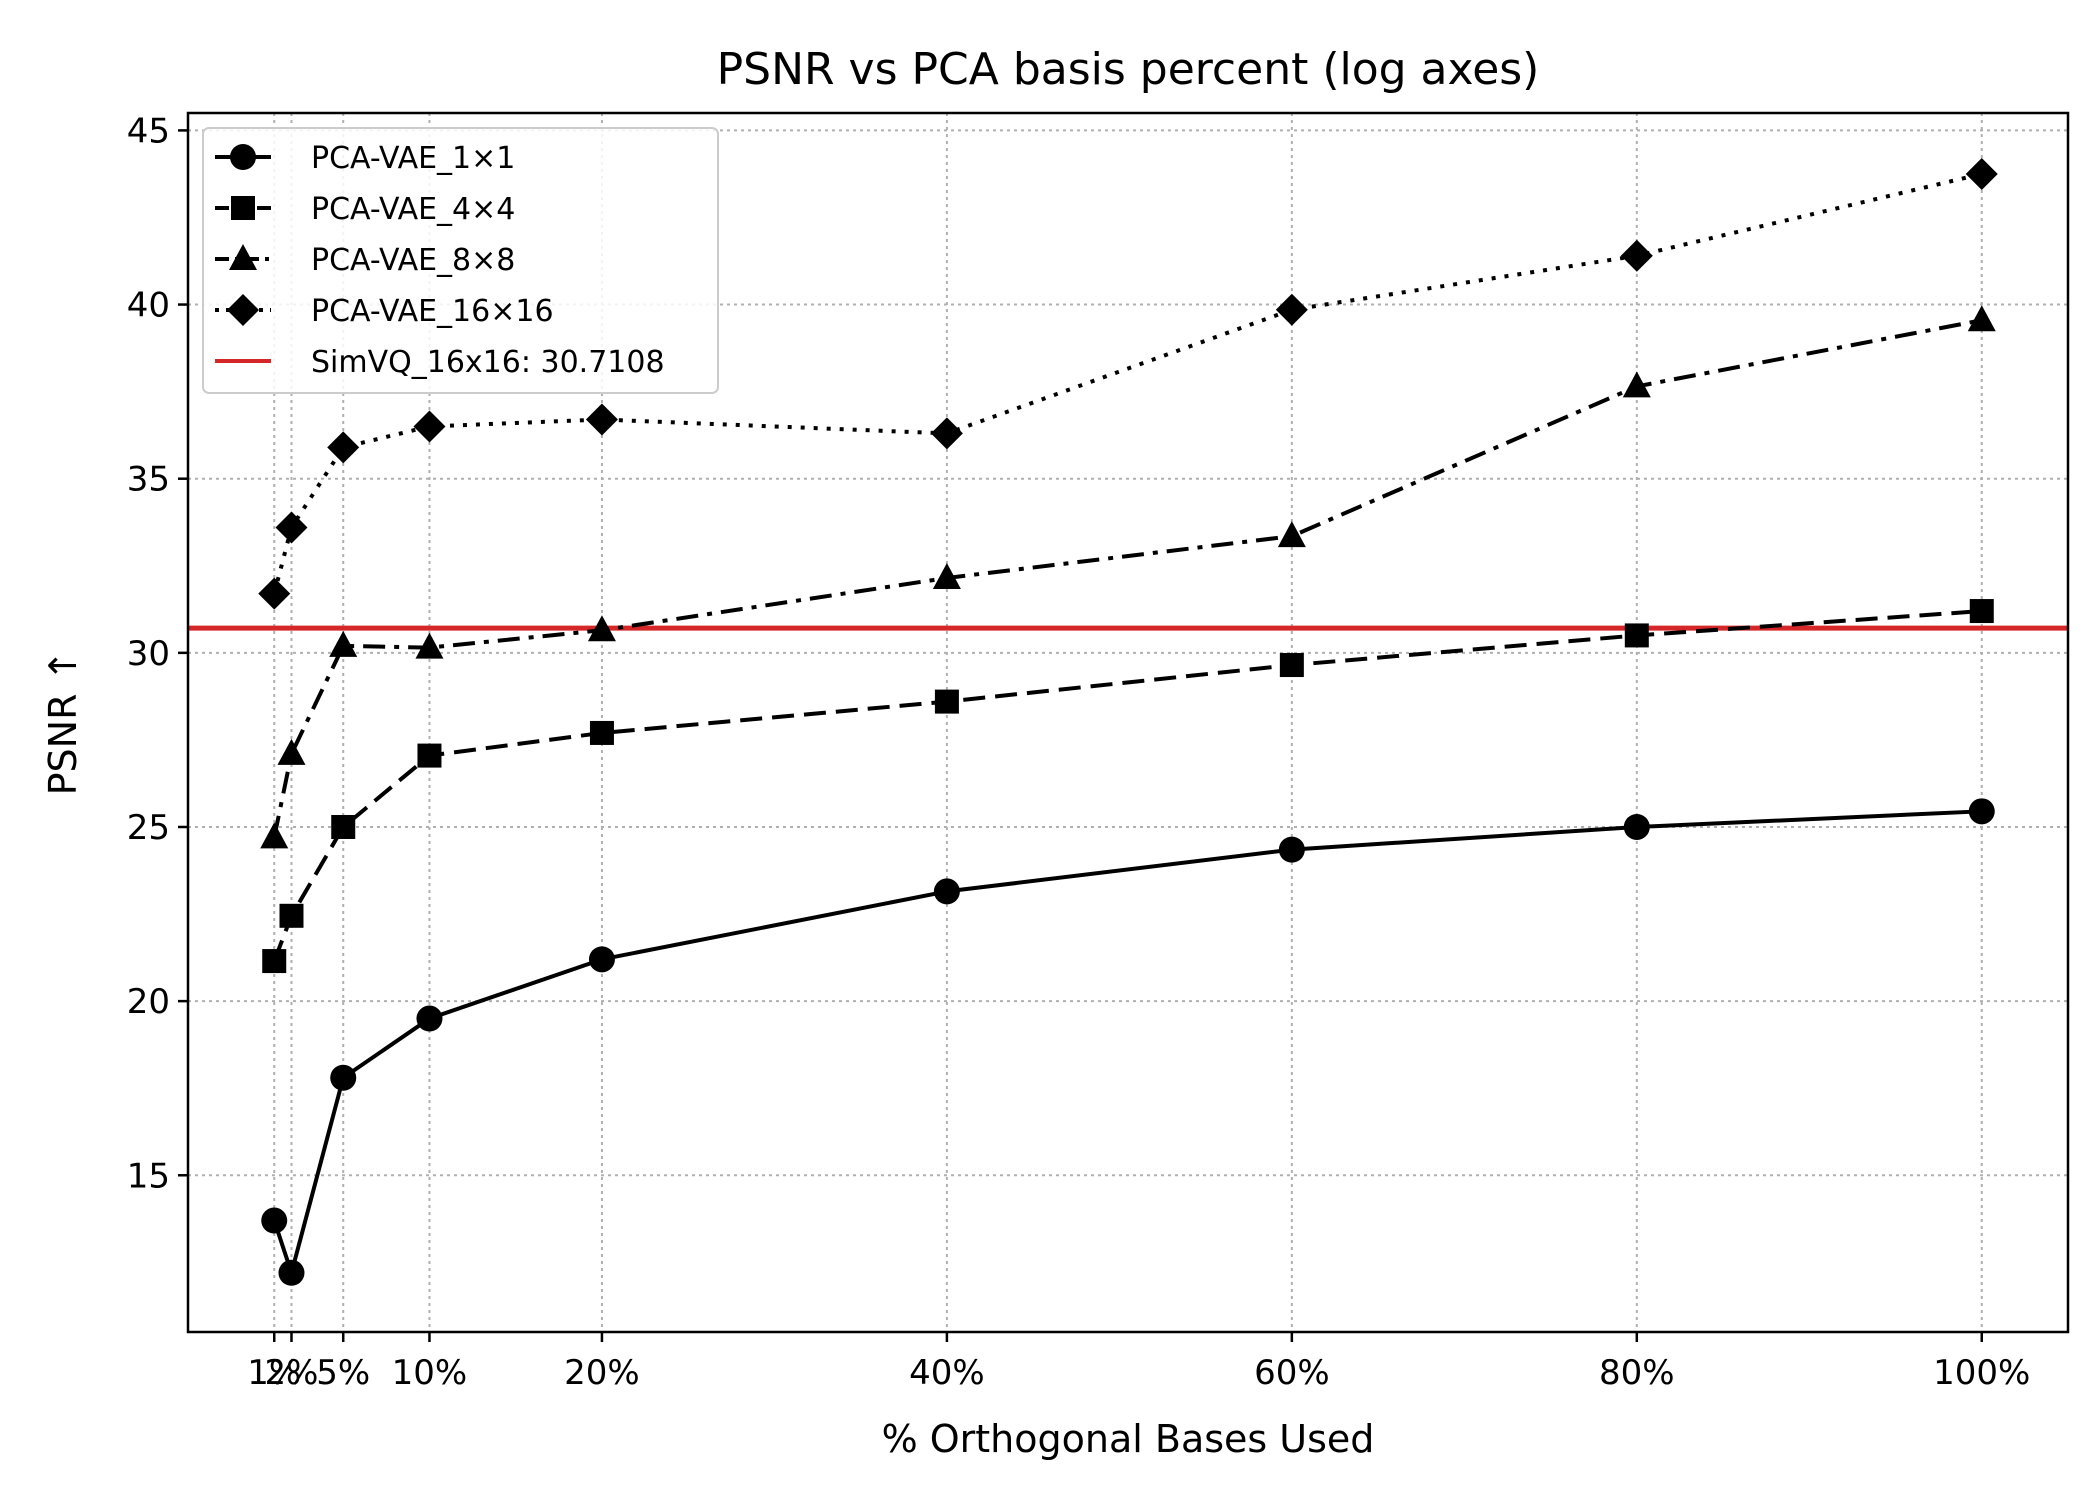 This screenshot has height=1500, width=2100. What do you see at coordinates (148, 131) in the screenshot?
I see `y-tick-label: 45` at bounding box center [148, 131].